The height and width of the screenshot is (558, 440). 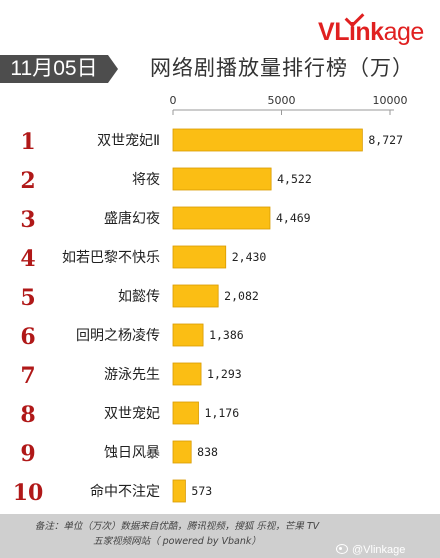 I want to click on rank-number-7: 7, so click(x=27, y=376).